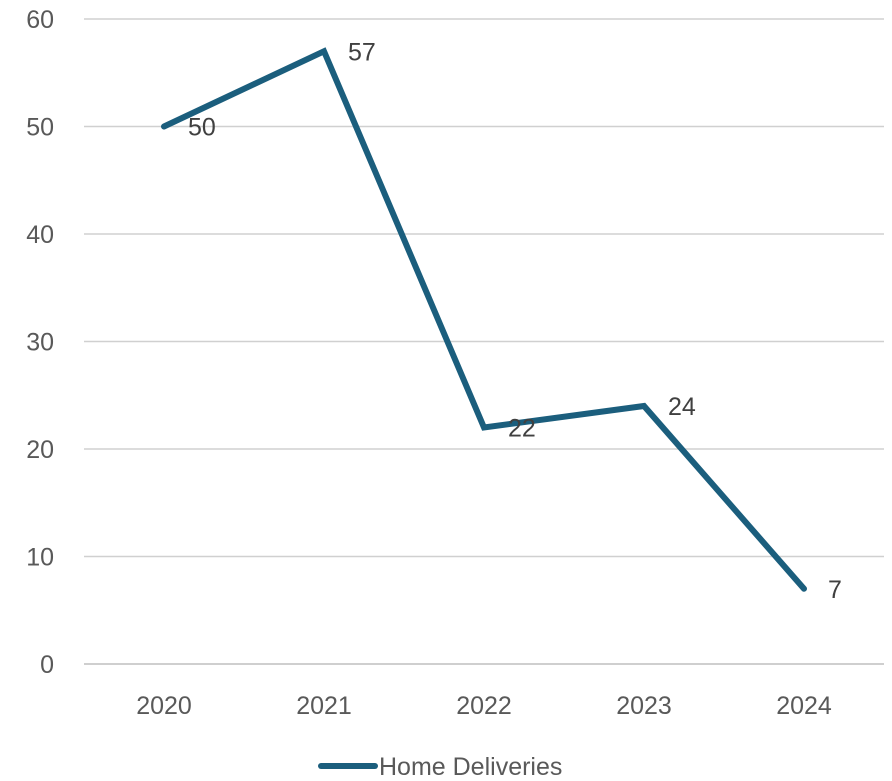  I want to click on data-label: 57, so click(362, 52).